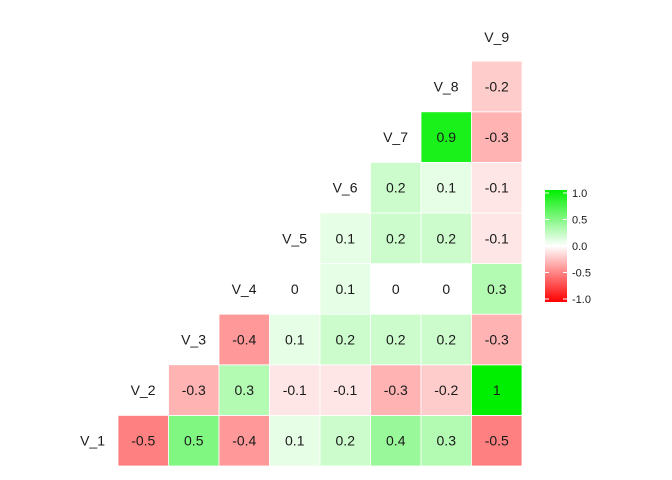 The image size is (672, 480). What do you see at coordinates (193, 340) in the screenshot?
I see `row-label-V_3: V_3` at bounding box center [193, 340].